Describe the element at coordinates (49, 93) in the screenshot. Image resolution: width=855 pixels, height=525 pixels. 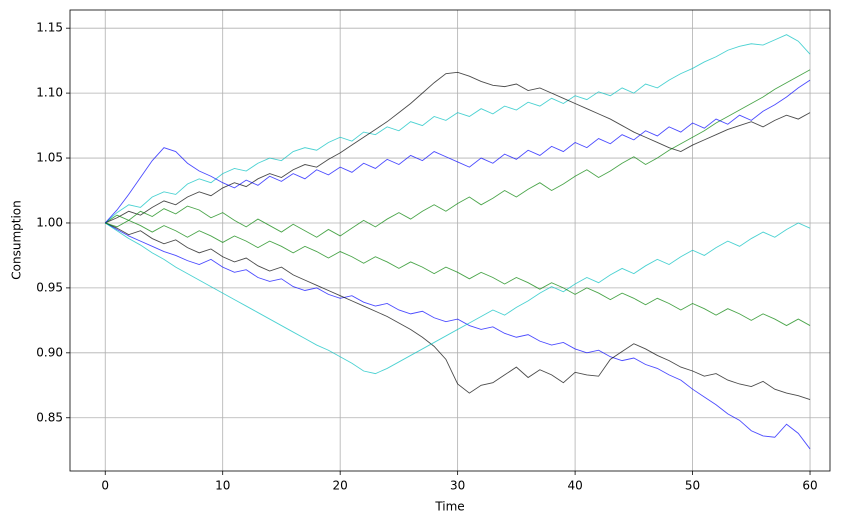
I see `y-tick-label: 1.10` at that location.